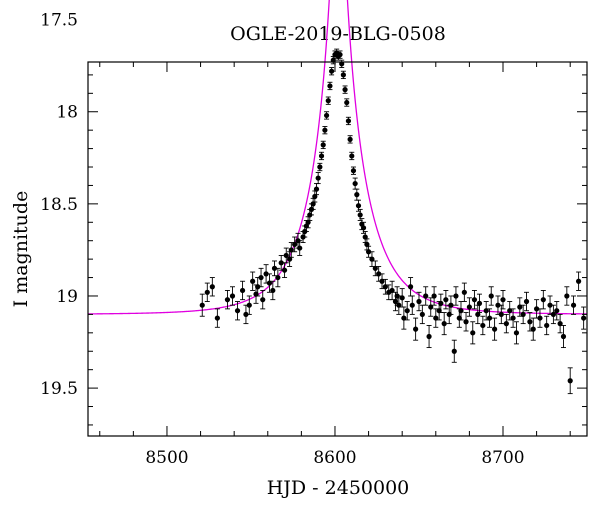 This screenshot has height=512, width=600. I want to click on x-tick-label: 8700, so click(502, 458).